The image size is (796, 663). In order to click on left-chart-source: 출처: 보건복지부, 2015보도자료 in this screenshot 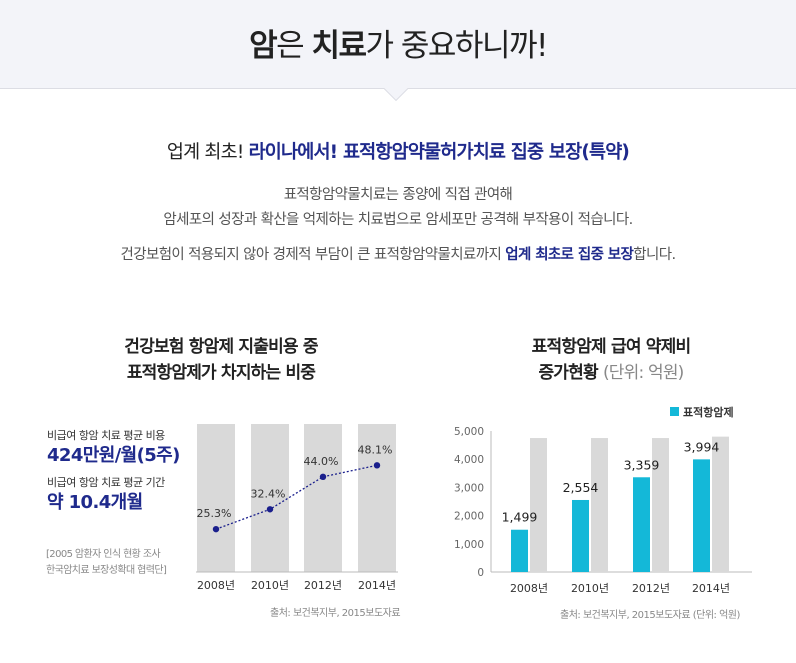, I will do `click(335, 613)`.